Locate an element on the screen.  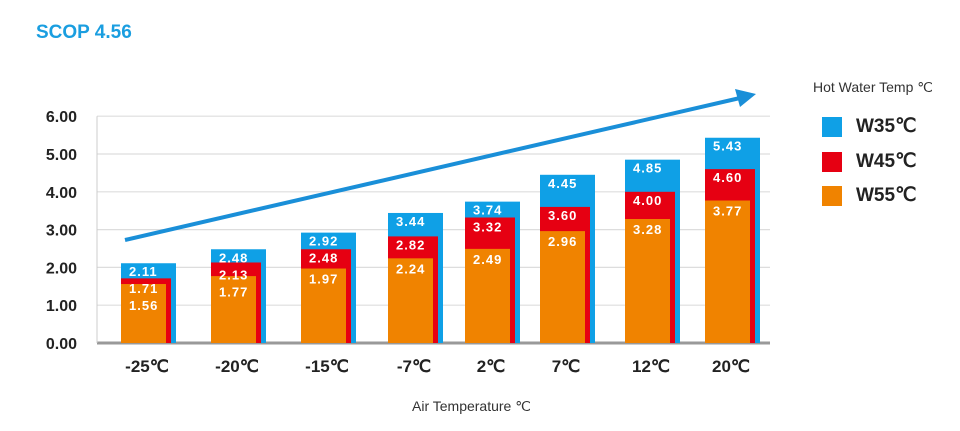
data-label: 1.56 is located at coordinates (143, 305).